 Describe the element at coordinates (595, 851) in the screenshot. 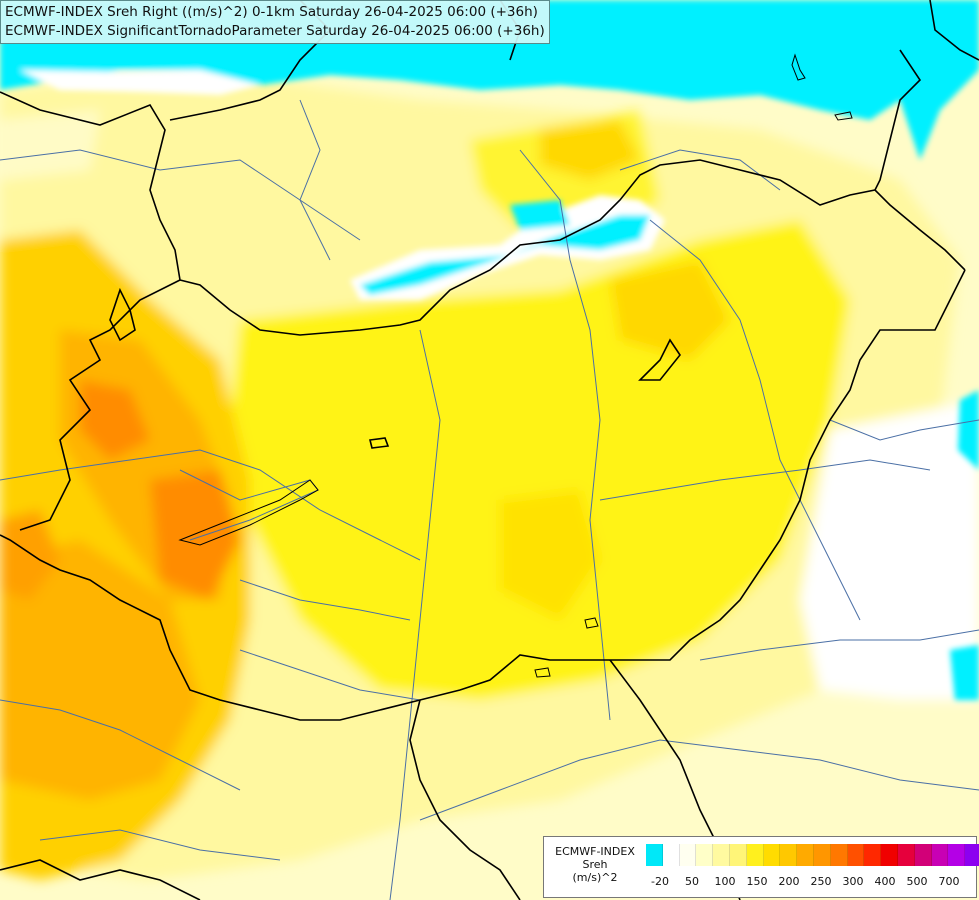

I see `legend-title-model: ECMWF-INDEX` at that location.